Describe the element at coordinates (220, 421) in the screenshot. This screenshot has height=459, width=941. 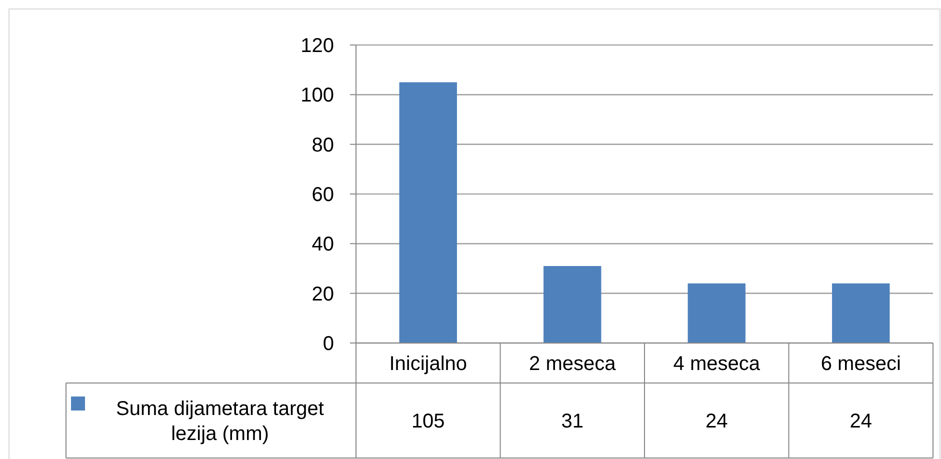
I see `legend-label: Suma dijametara target lezija (mm)` at that location.